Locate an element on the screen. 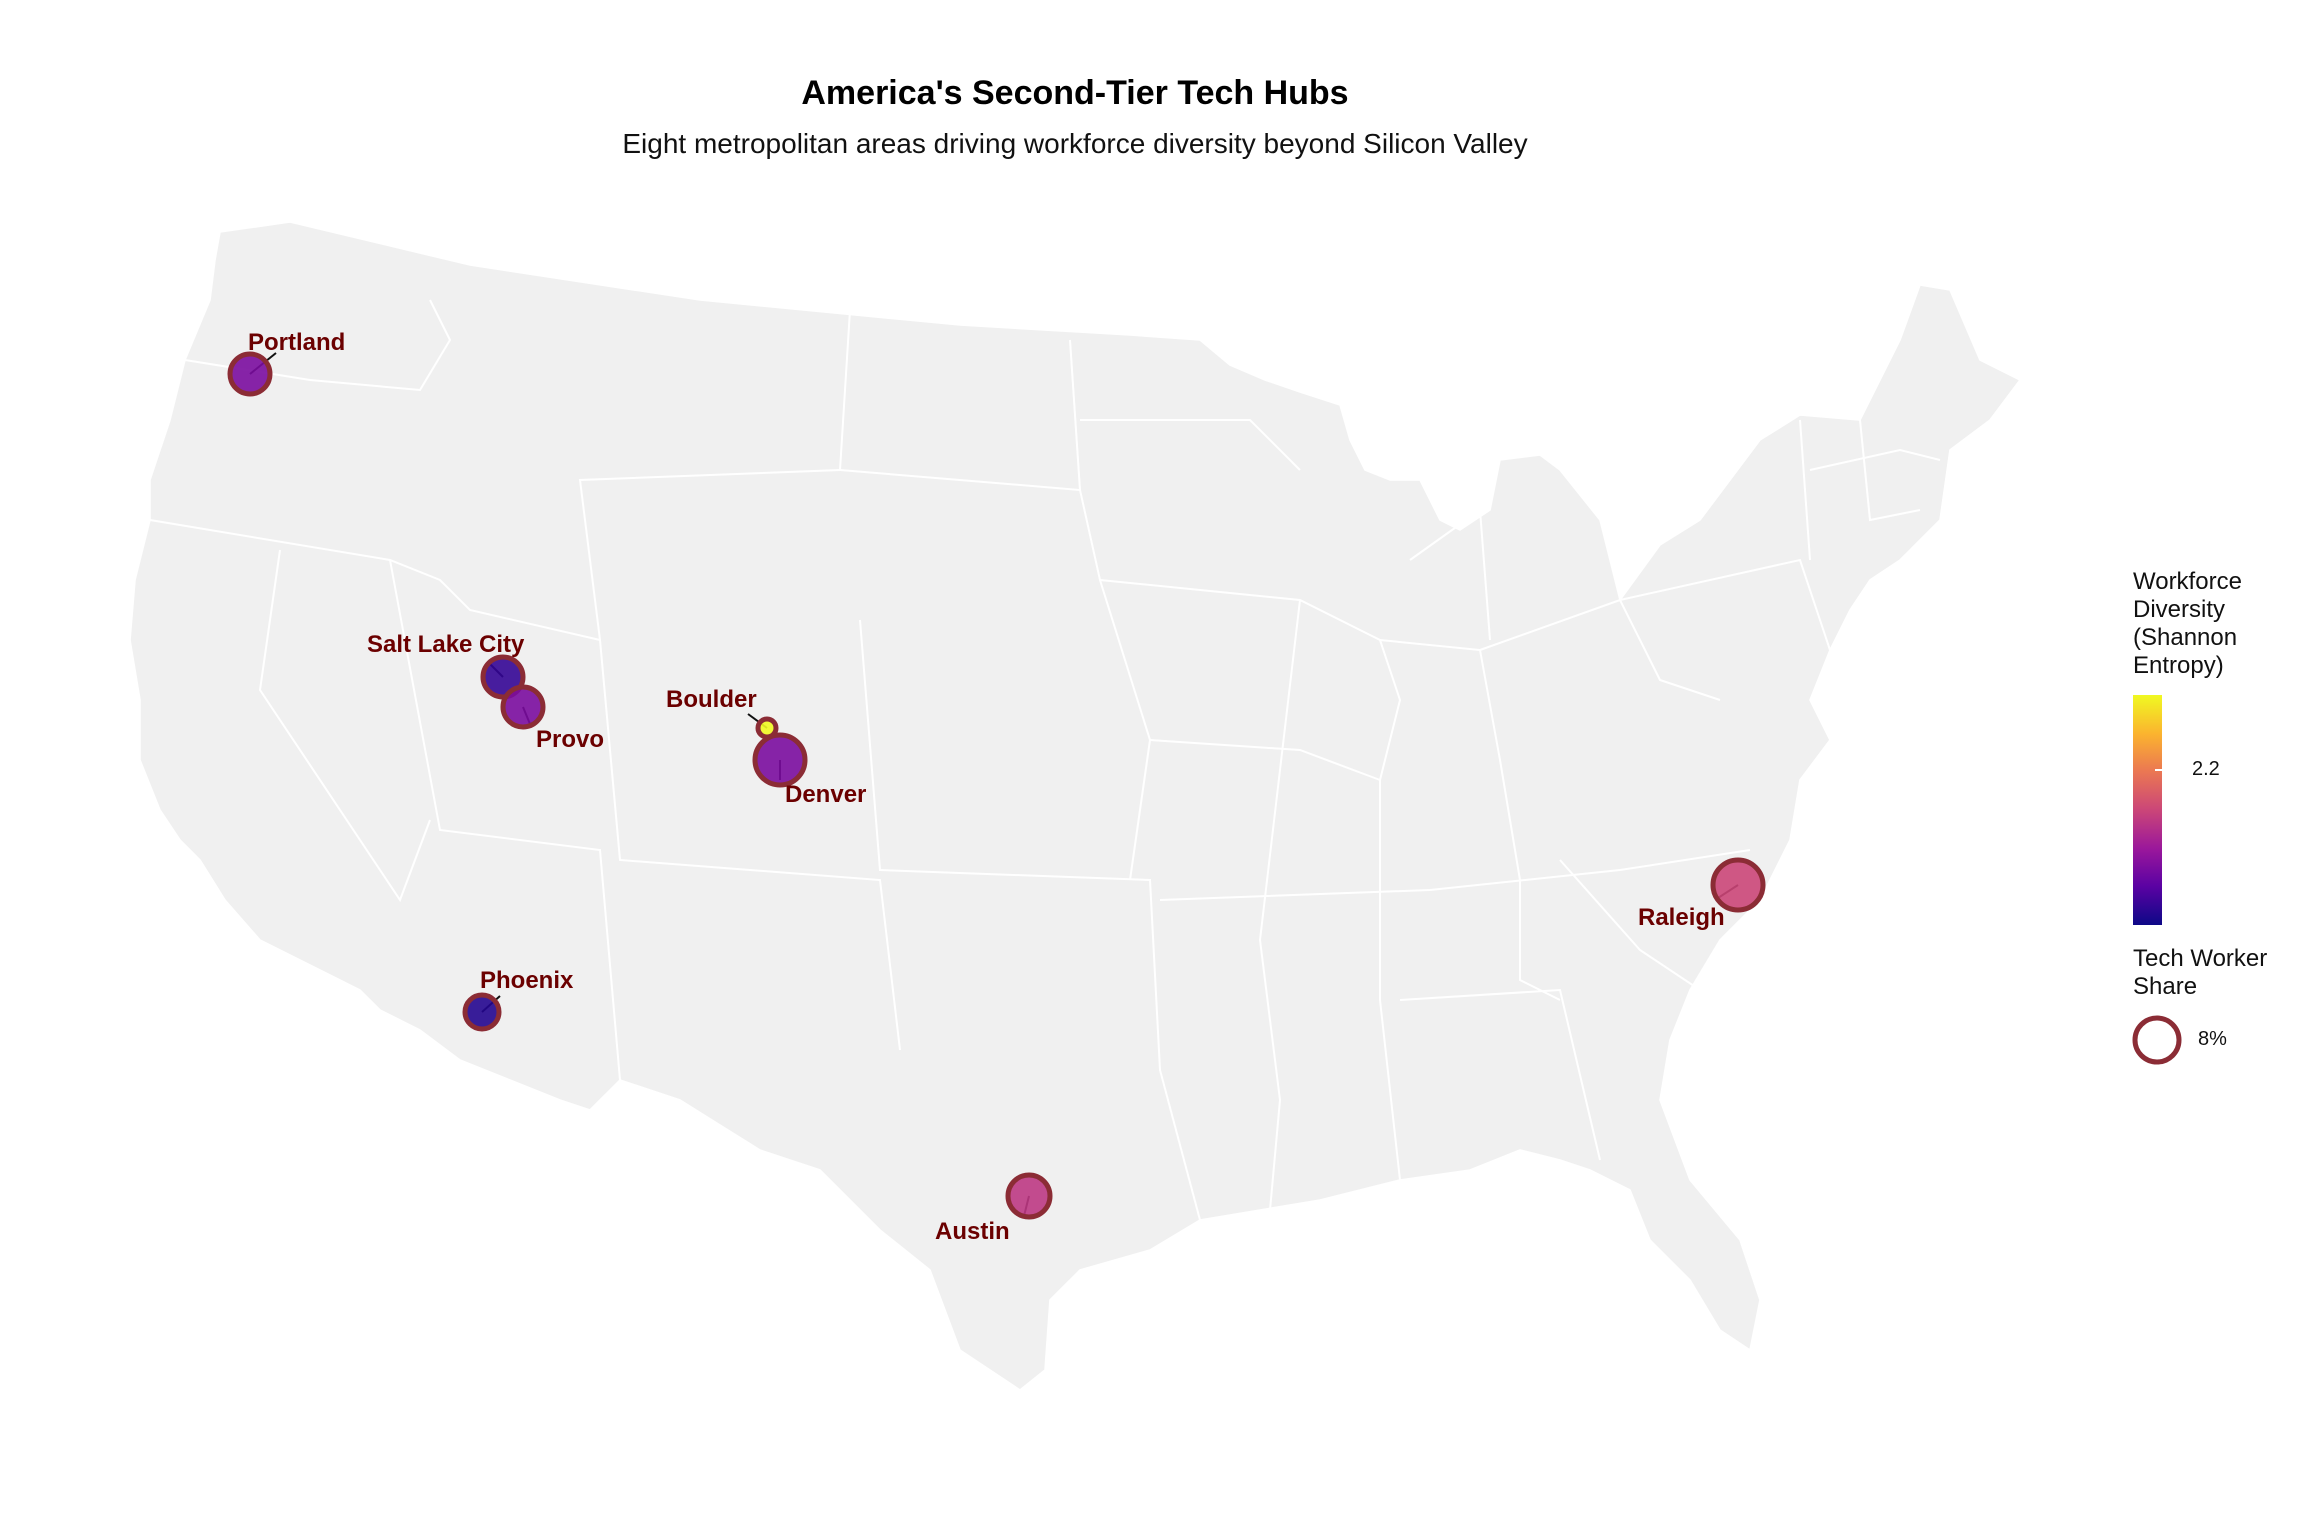 The width and height of the screenshot is (2304, 1536). label-boulder: Boulder is located at coordinates (711, 699).